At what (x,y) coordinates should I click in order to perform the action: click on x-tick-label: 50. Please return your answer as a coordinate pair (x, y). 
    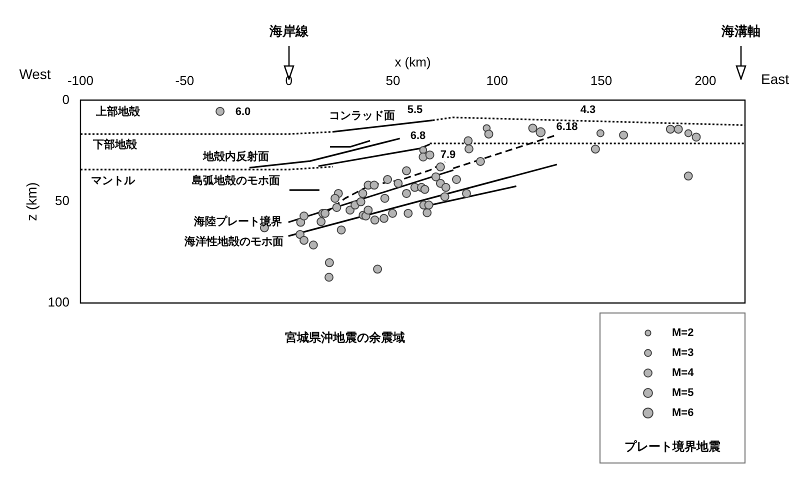
    Looking at the image, I should click on (393, 80).